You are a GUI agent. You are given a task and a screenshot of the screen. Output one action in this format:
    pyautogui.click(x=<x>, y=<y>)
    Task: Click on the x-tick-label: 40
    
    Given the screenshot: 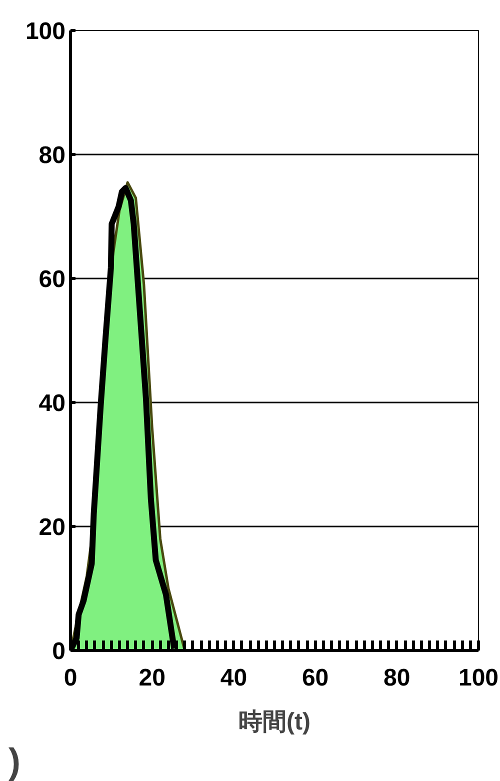 What is the action you would take?
    pyautogui.click(x=234, y=678)
    